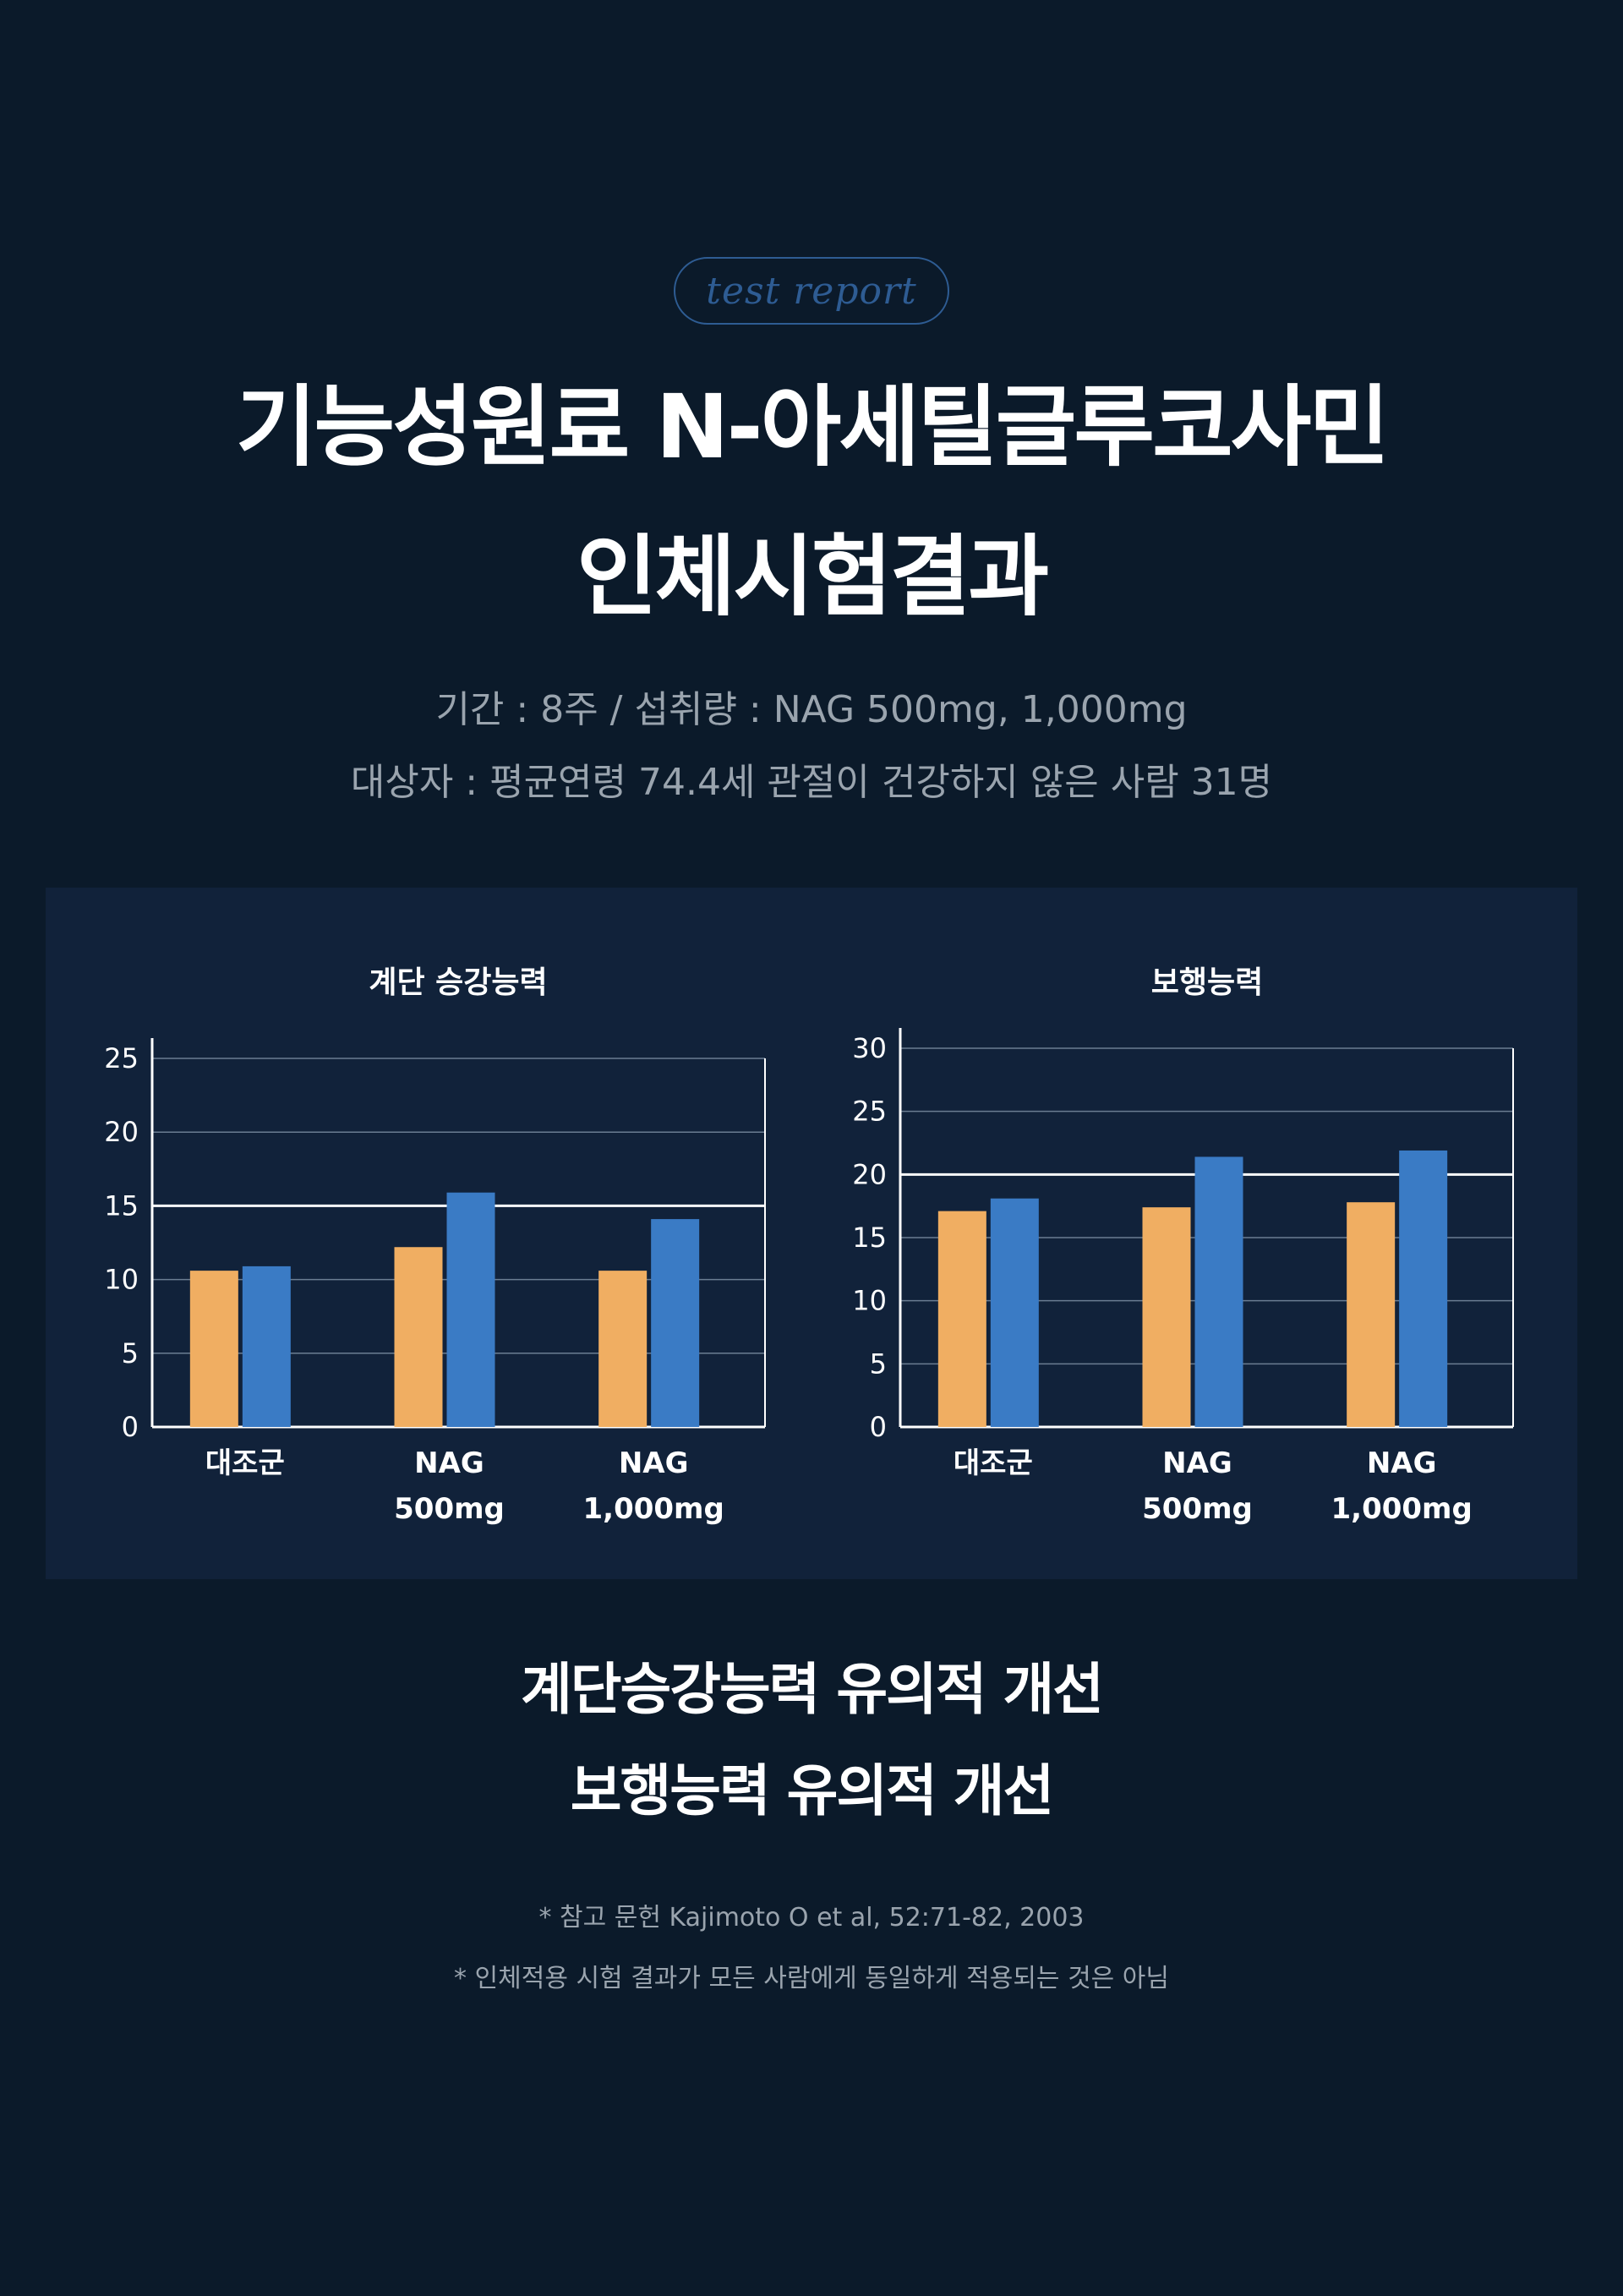 The height and width of the screenshot is (2296, 1623). I want to click on chart1-y-tick-label: 0, so click(130, 1427).